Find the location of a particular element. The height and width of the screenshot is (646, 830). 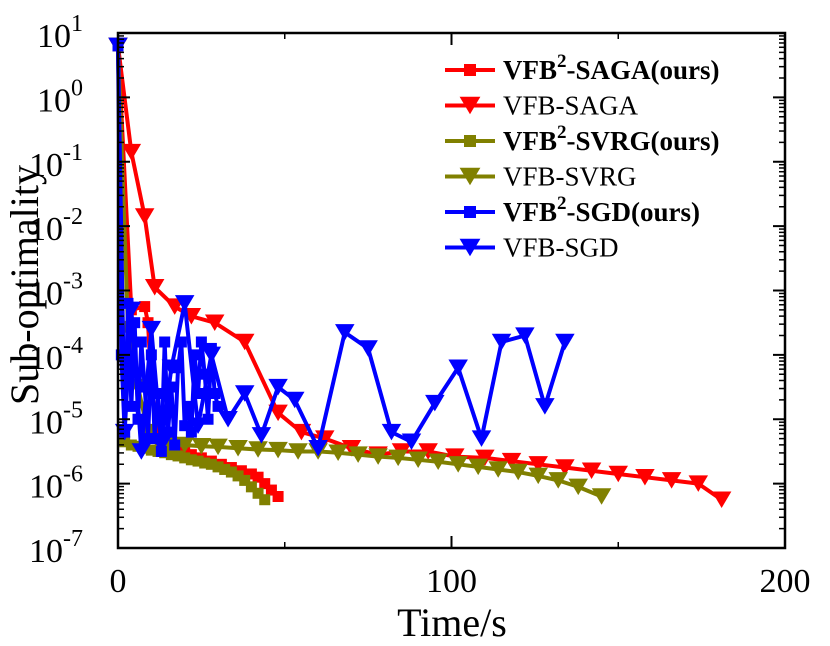

legend-entry: VFB-SVRG is located at coordinates (541, 177).